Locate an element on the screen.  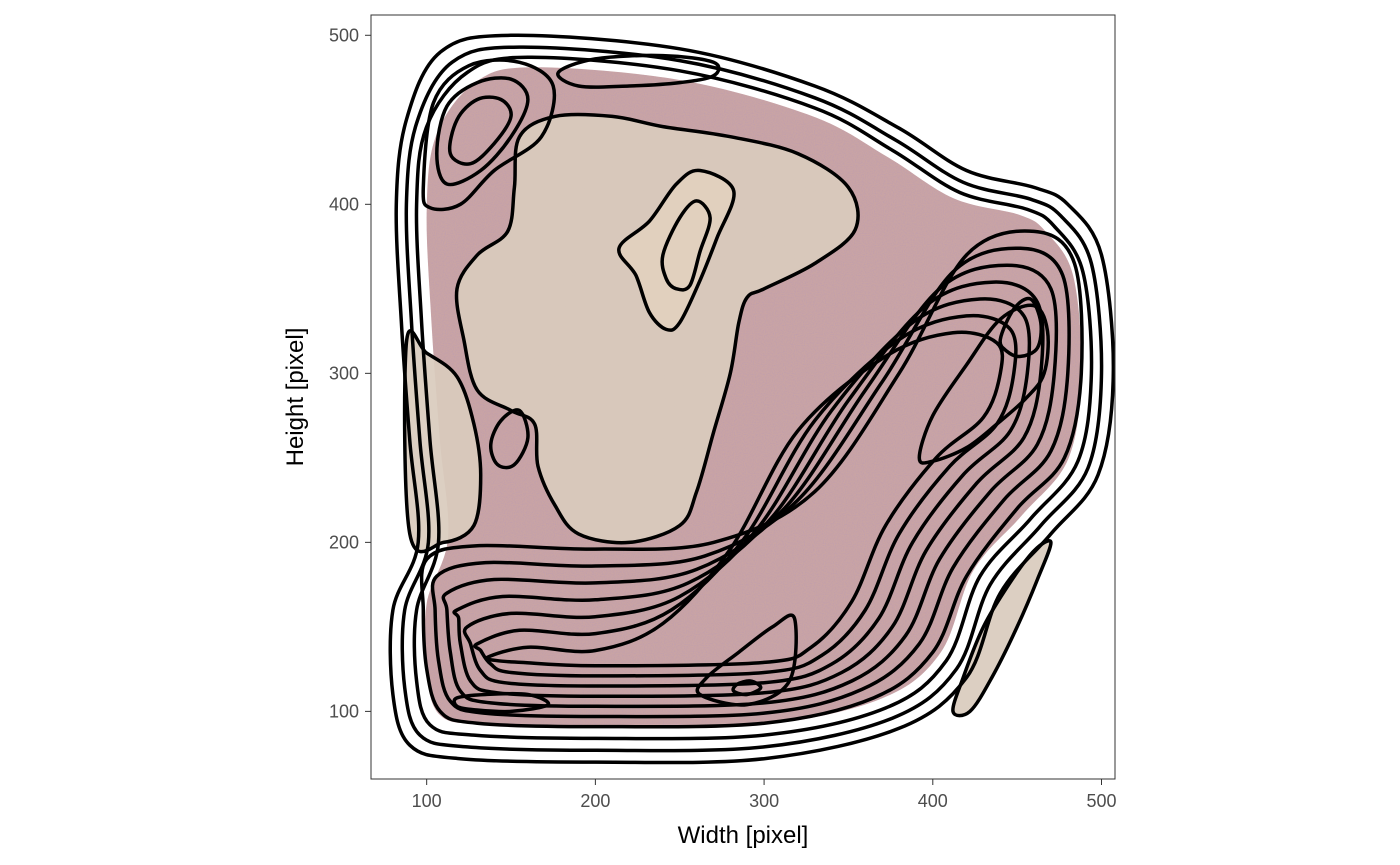
y-tick-label: 400 is located at coordinates (344, 204).